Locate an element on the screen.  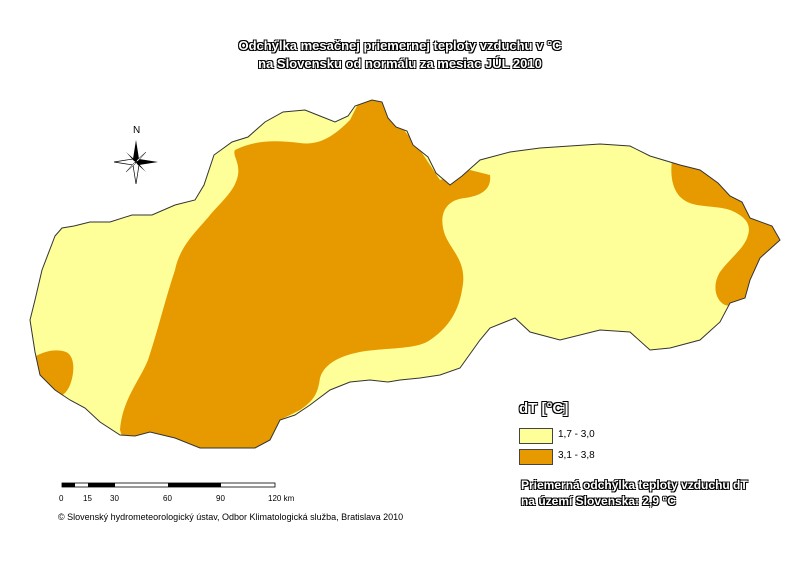
scale-label-0: 0 is located at coordinates (61, 498).